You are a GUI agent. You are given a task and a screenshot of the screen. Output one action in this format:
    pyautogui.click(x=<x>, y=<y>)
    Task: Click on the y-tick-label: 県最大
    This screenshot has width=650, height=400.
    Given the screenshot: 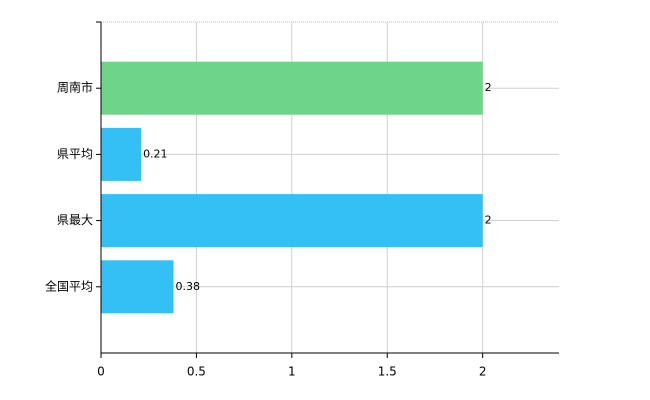 What is the action you would take?
    pyautogui.click(x=75, y=220)
    